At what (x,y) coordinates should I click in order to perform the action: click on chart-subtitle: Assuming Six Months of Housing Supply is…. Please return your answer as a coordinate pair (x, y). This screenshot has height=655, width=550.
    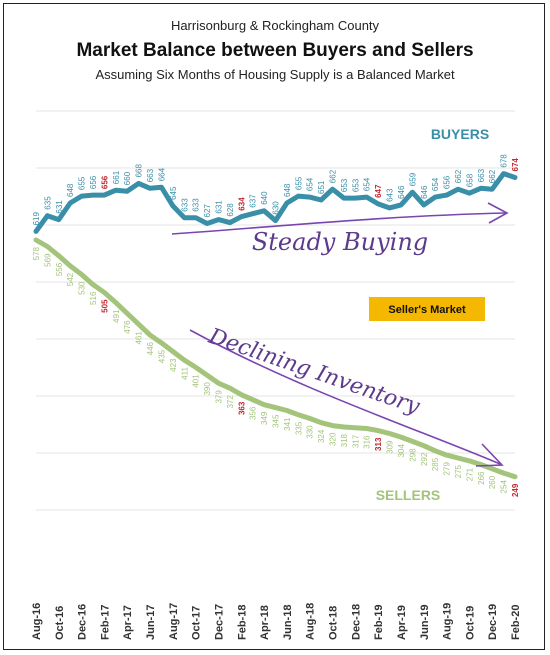
    Looking at the image, I should click on (275, 74).